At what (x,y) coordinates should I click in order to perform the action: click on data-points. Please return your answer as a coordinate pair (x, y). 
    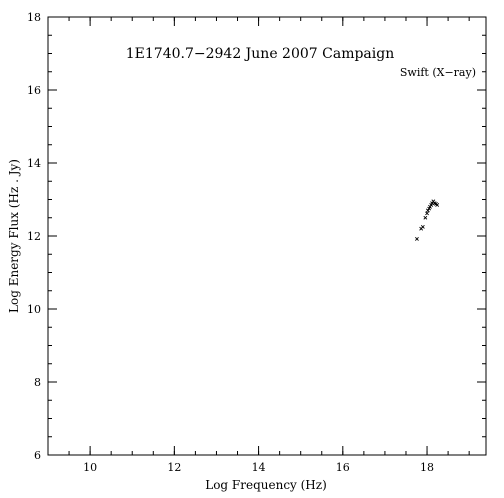
    Looking at the image, I should click on (427, 220).